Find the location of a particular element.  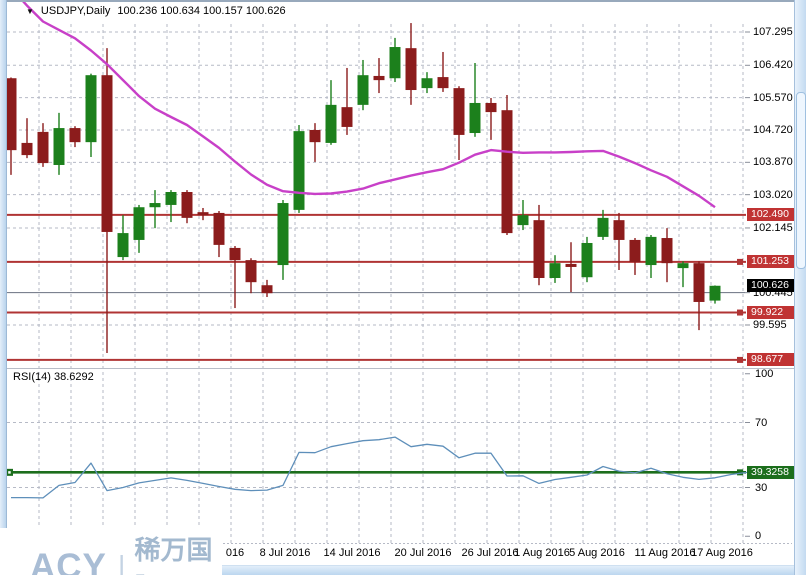

price-tick-label: 102.145 is located at coordinates (773, 227).